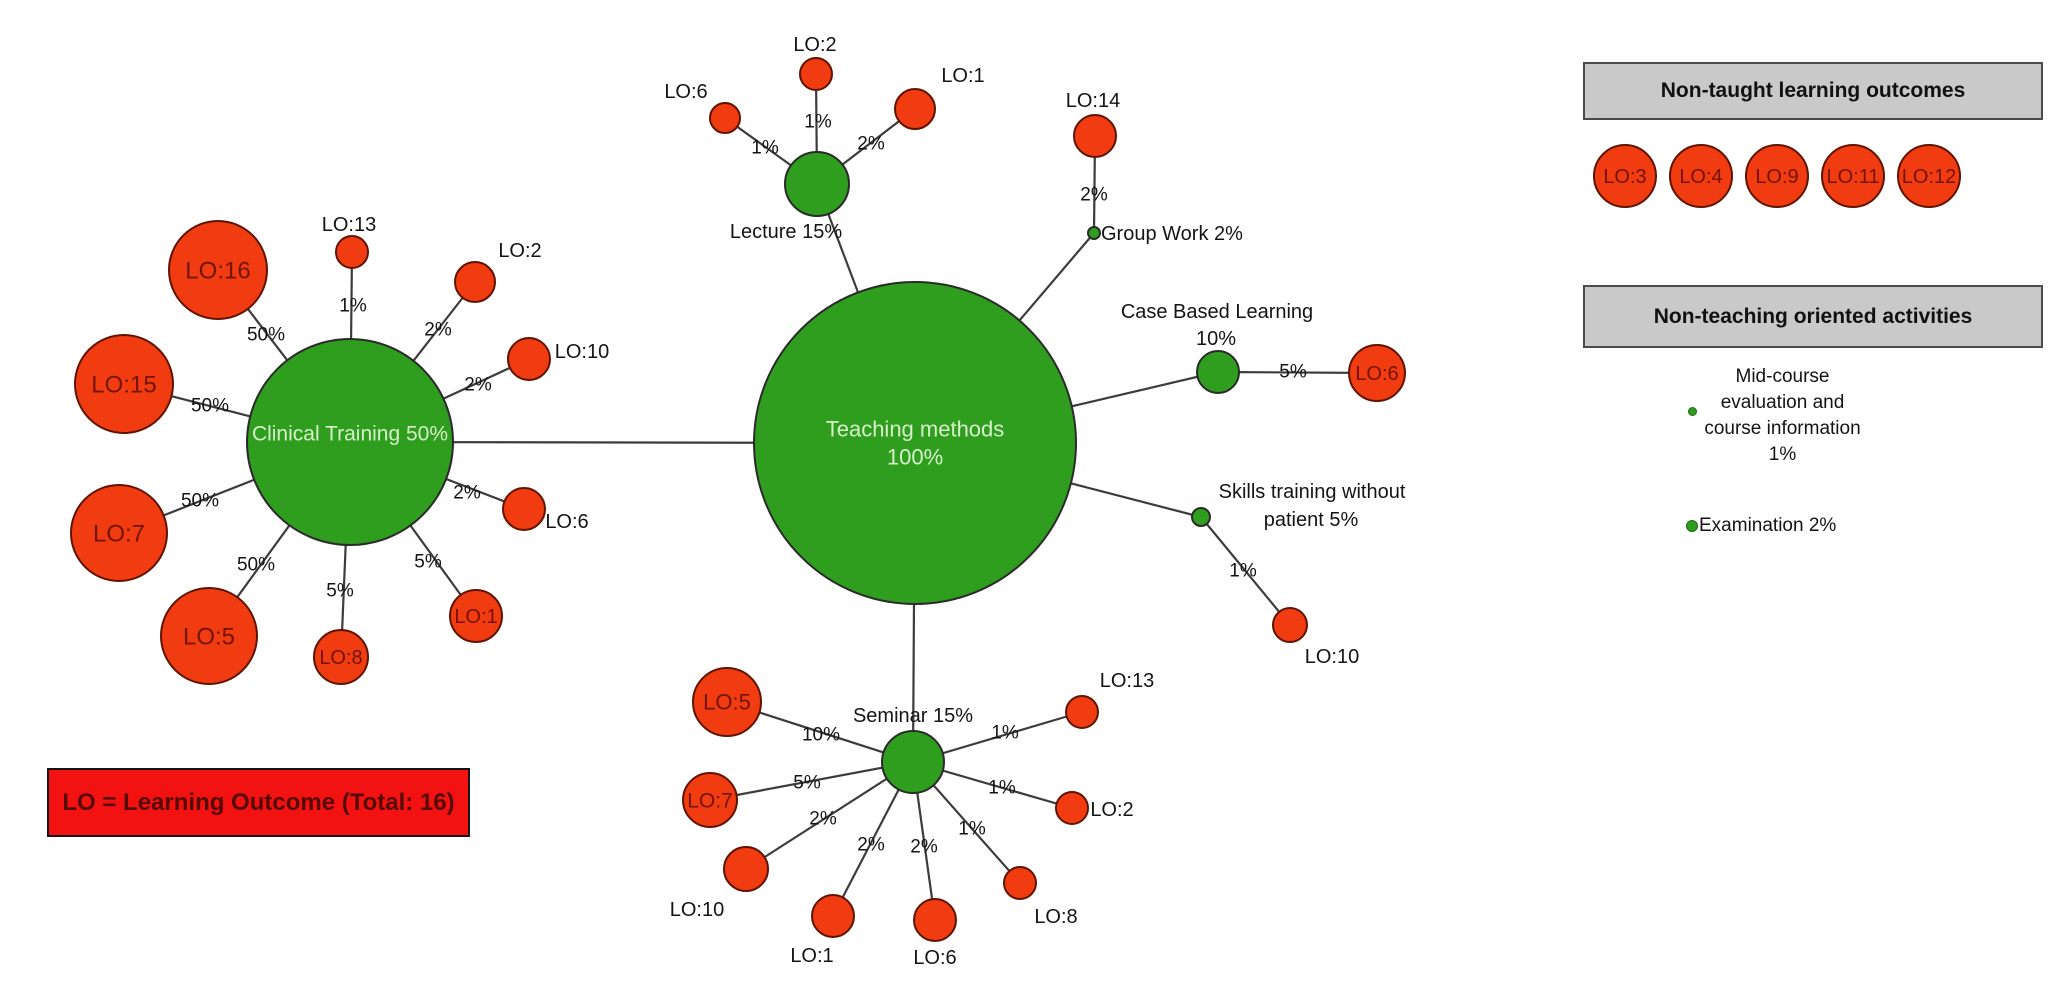 The width and height of the screenshot is (2059, 1001). Describe the element at coordinates (350, 433) in the screenshot. I see `node-clinical-label: Clinical Training 50%` at that location.